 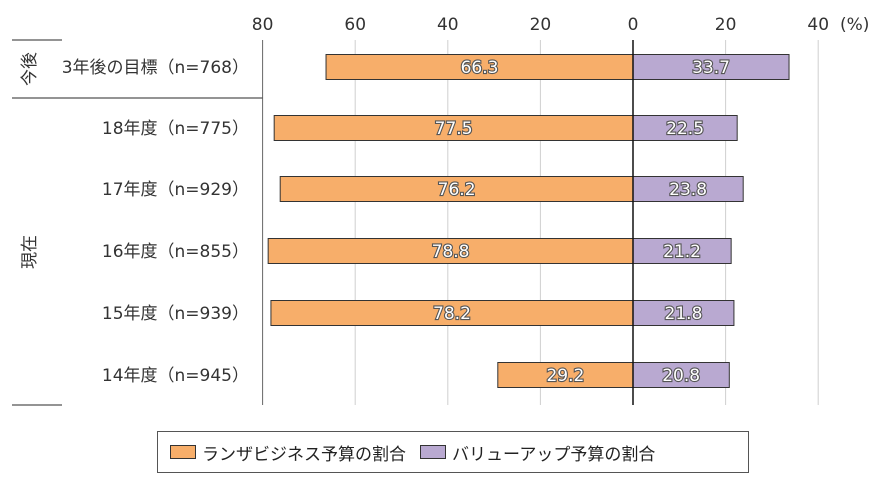 I want to click on data-label: 29.2, so click(x=565, y=376).